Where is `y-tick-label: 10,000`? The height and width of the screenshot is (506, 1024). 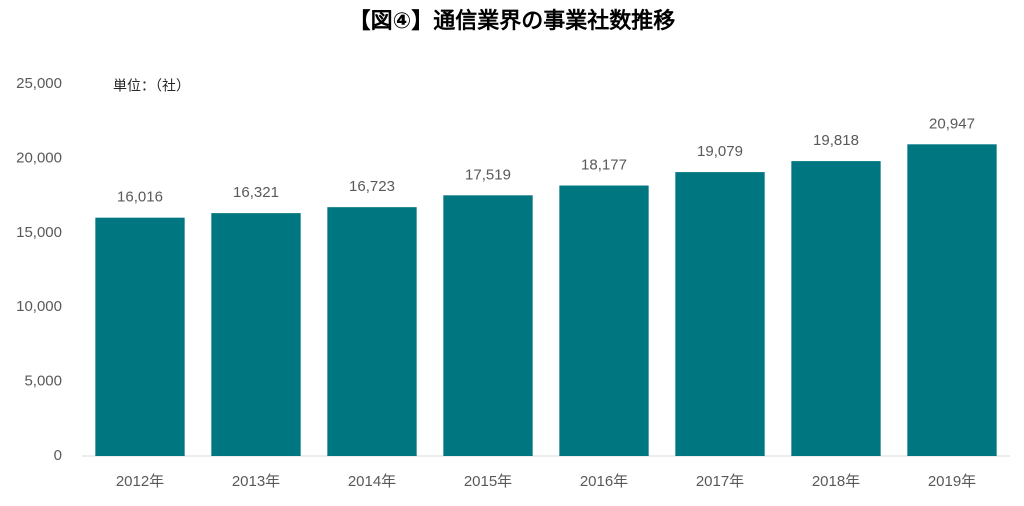 y-tick-label: 10,000 is located at coordinates (39, 306).